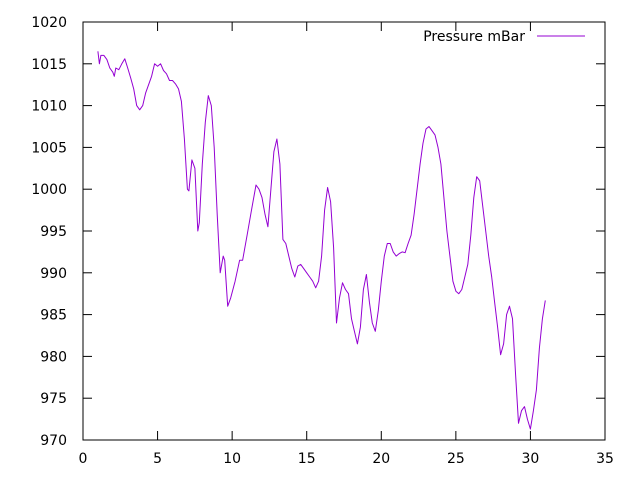 The height and width of the screenshot is (480, 640). Describe the element at coordinates (49, 65) in the screenshot. I see `y-tick-label: 1015` at that location.